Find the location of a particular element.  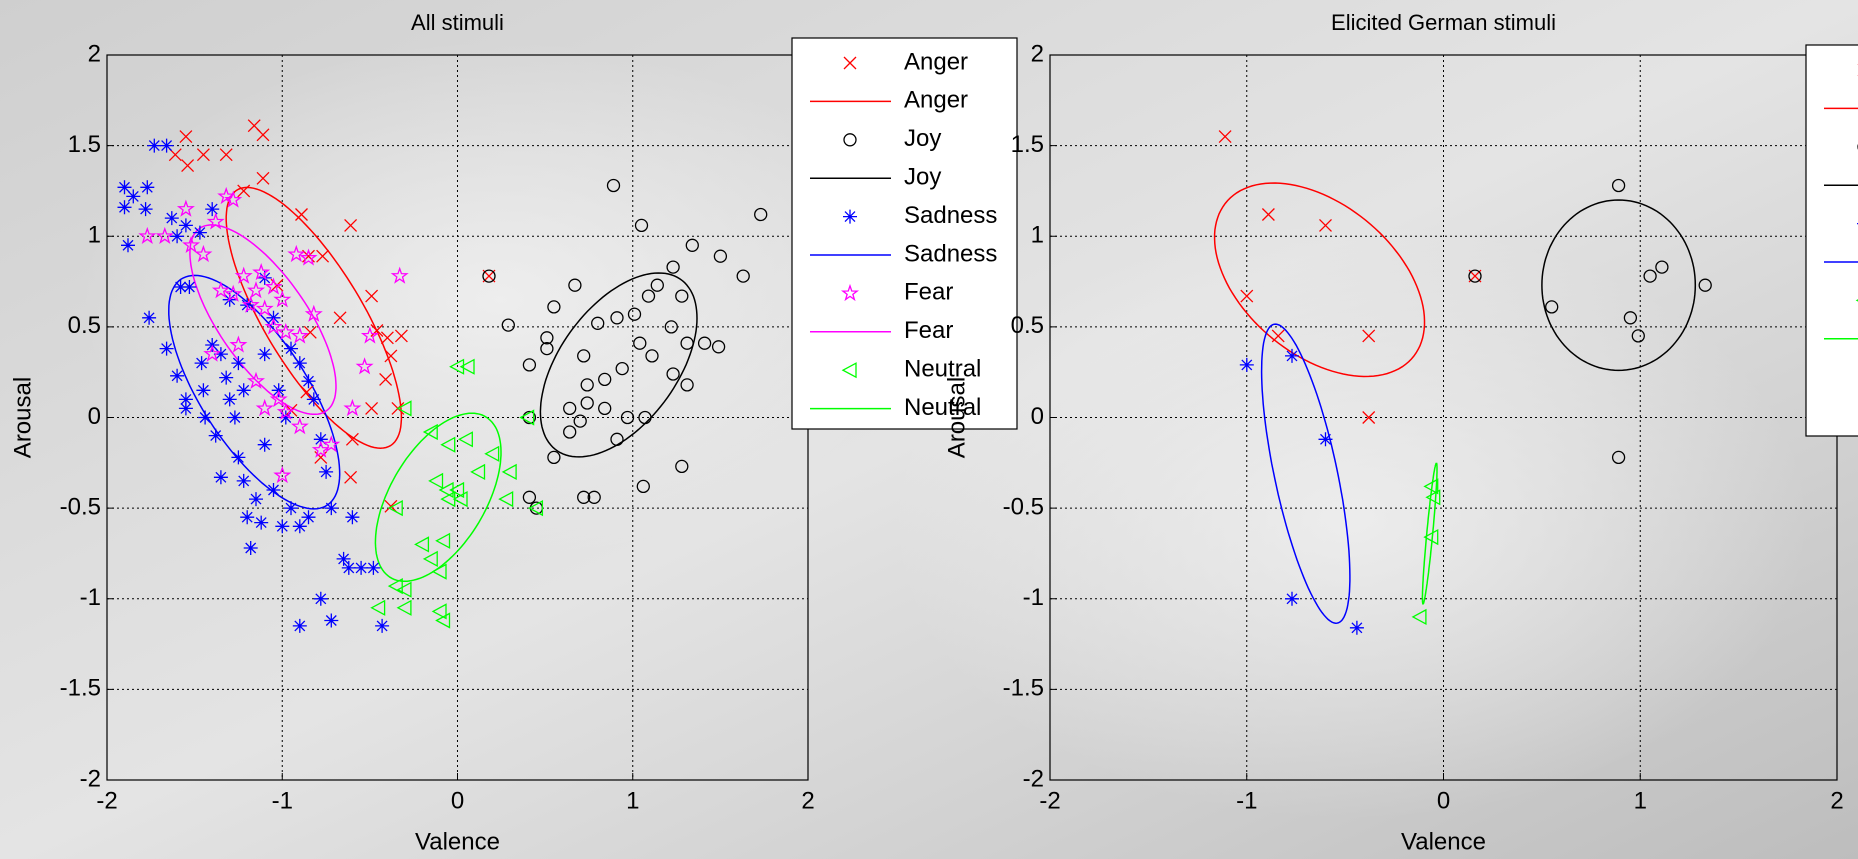

y-tick-label: -2 is located at coordinates (1033, 778).